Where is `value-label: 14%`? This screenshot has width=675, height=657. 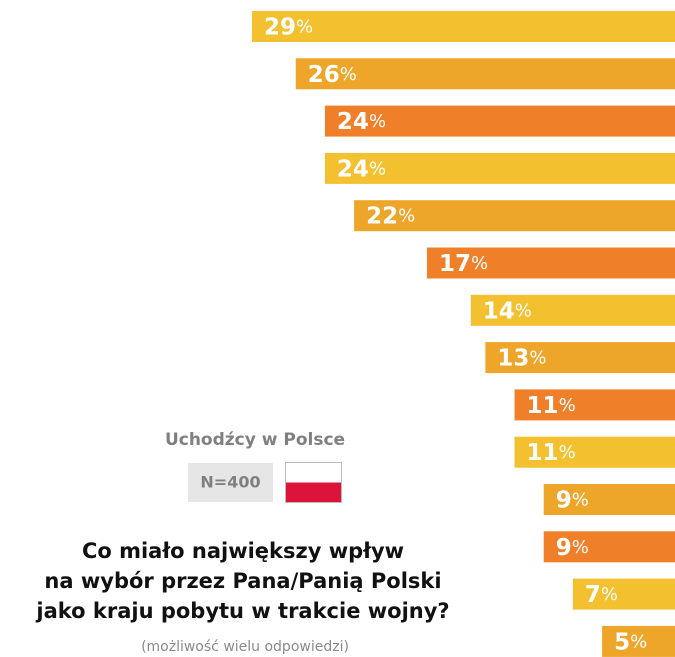 value-label: 14% is located at coordinates (507, 311).